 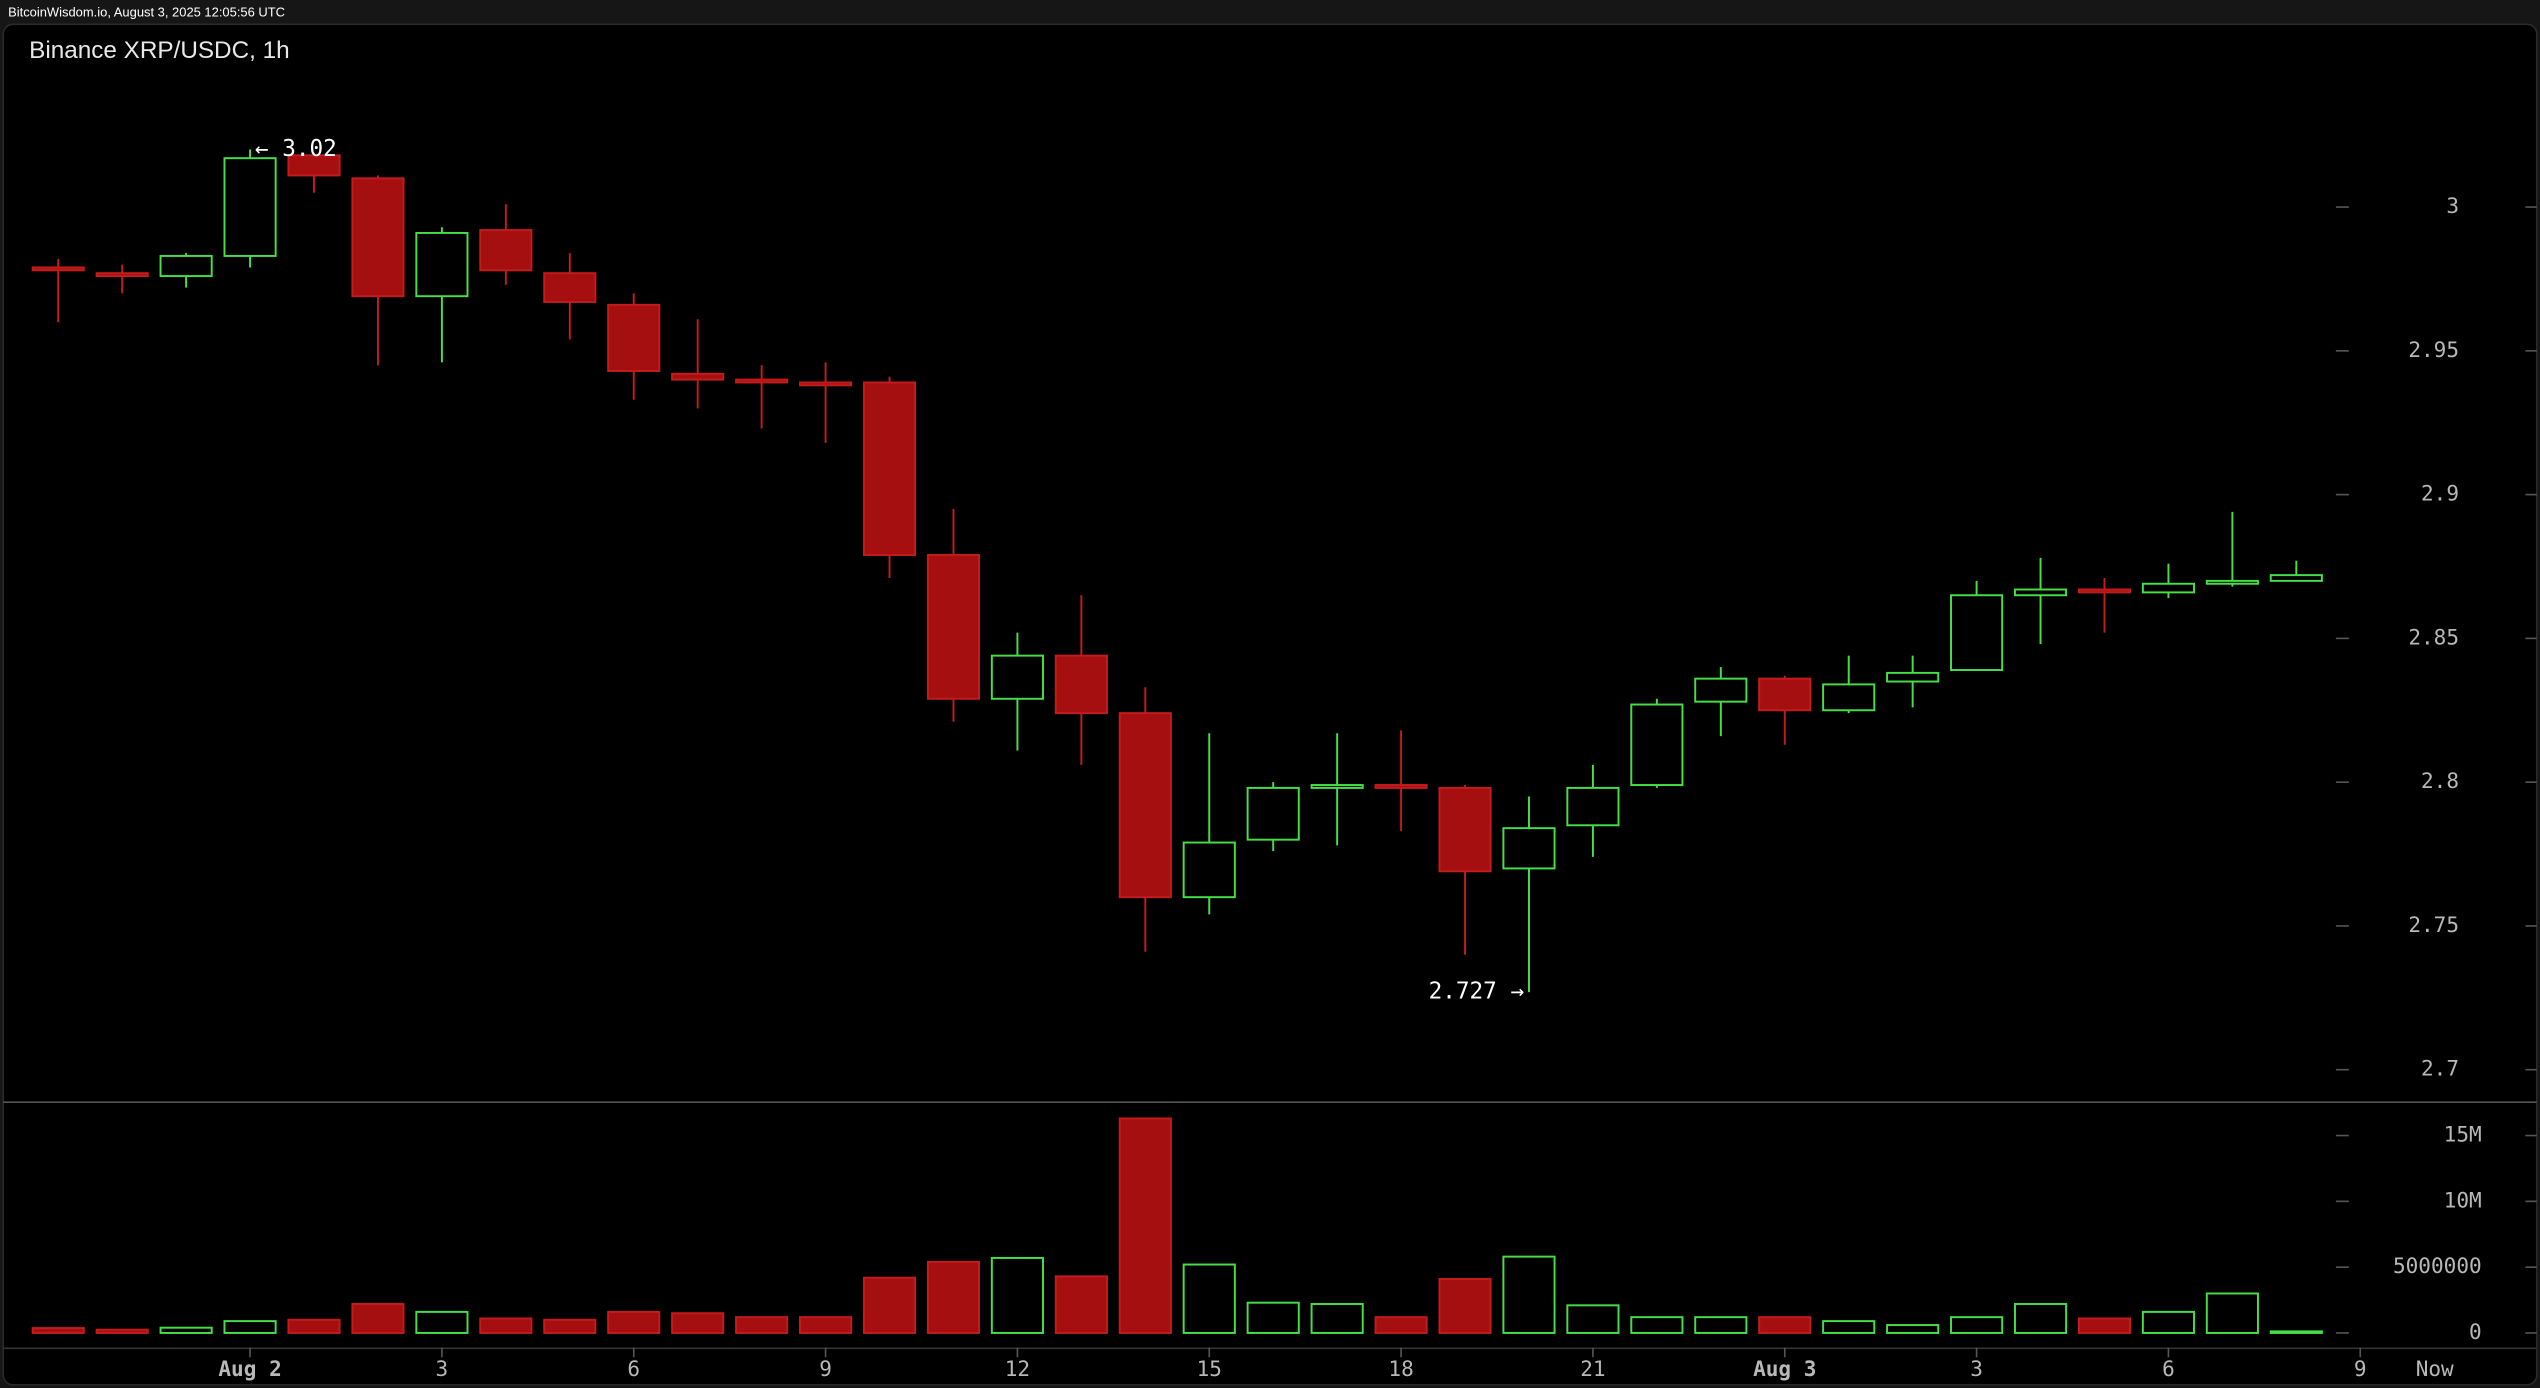 What do you see at coordinates (2433, 636) in the screenshot?
I see `y-tick-label: 2.85` at bounding box center [2433, 636].